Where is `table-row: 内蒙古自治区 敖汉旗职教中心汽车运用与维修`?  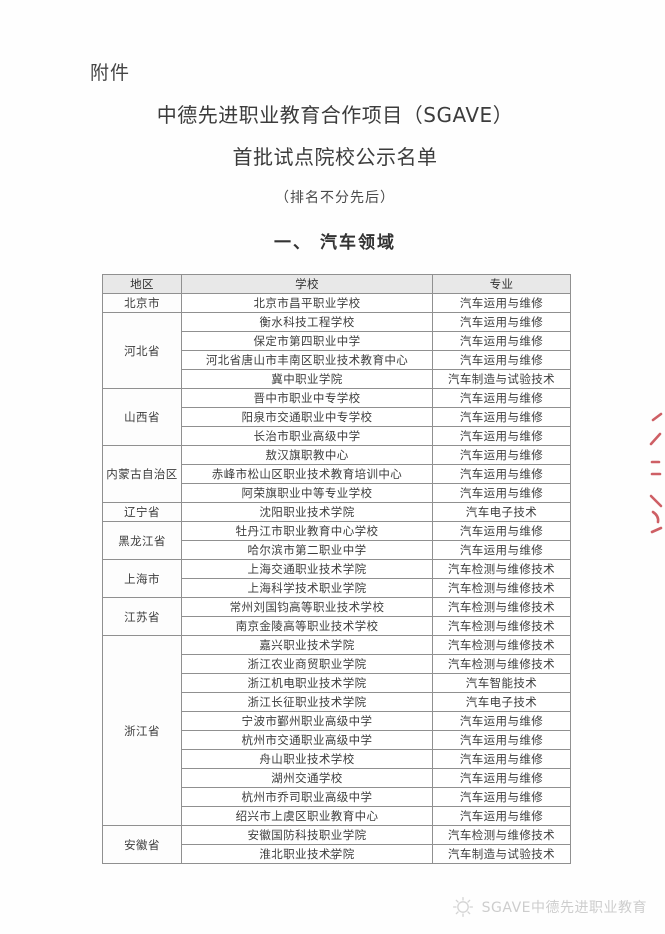 table-row: 内蒙古自治区 敖汉旗职教中心汽车运用与维修 is located at coordinates (336, 474).